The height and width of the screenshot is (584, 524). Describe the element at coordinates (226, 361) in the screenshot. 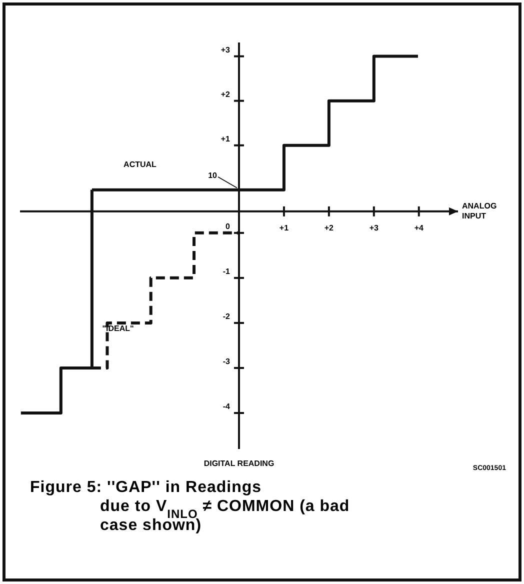

I see `y2-tick-label: -3` at that location.